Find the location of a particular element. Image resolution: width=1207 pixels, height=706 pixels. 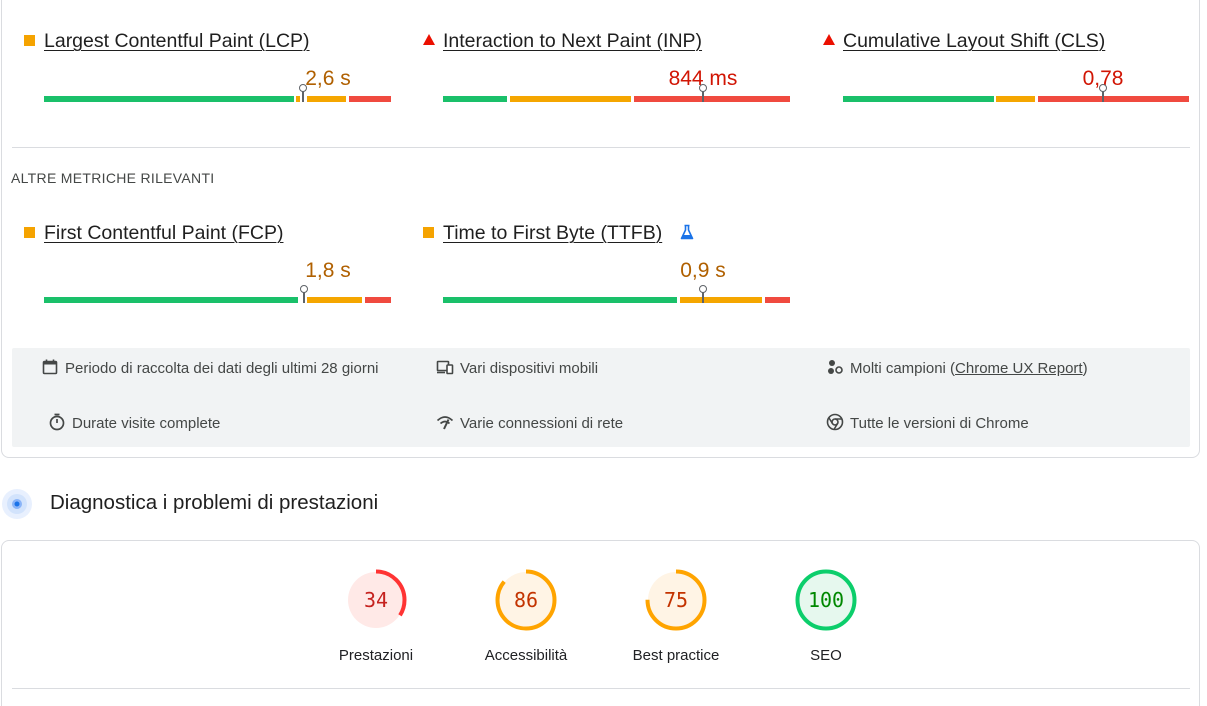

metric-lcp-value: 2,6 s is located at coordinates (328, 78).